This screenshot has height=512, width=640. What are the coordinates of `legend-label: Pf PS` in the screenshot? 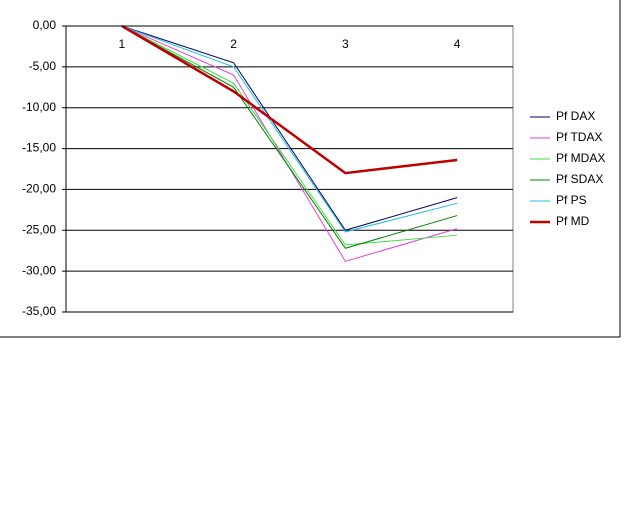 It's located at (571, 200).